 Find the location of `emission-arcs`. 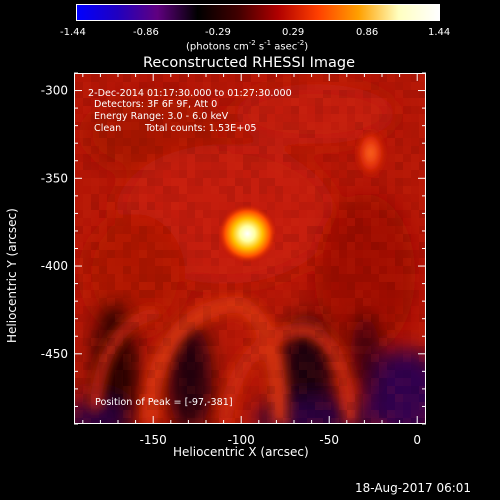

emission-arcs is located at coordinates (223, 359).